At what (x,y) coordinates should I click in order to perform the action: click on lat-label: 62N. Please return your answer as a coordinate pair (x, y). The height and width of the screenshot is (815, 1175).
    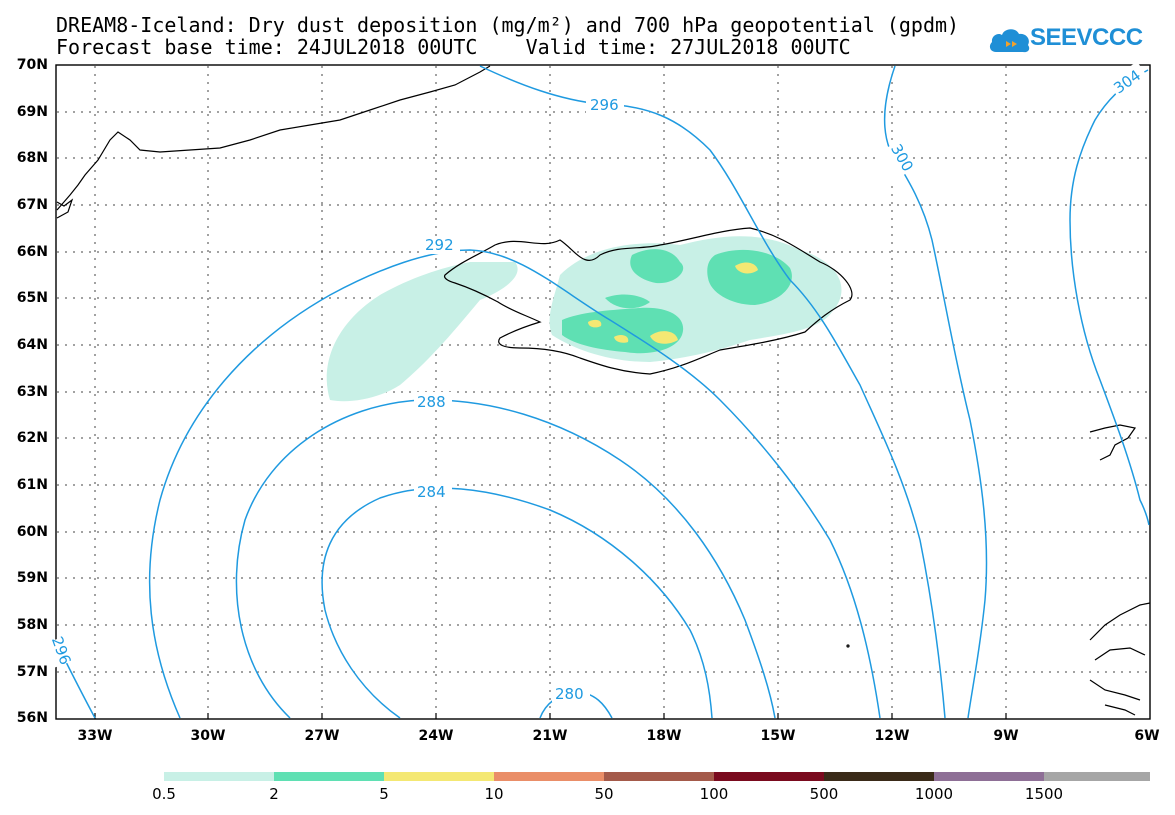
    Looking at the image, I should click on (32, 438).